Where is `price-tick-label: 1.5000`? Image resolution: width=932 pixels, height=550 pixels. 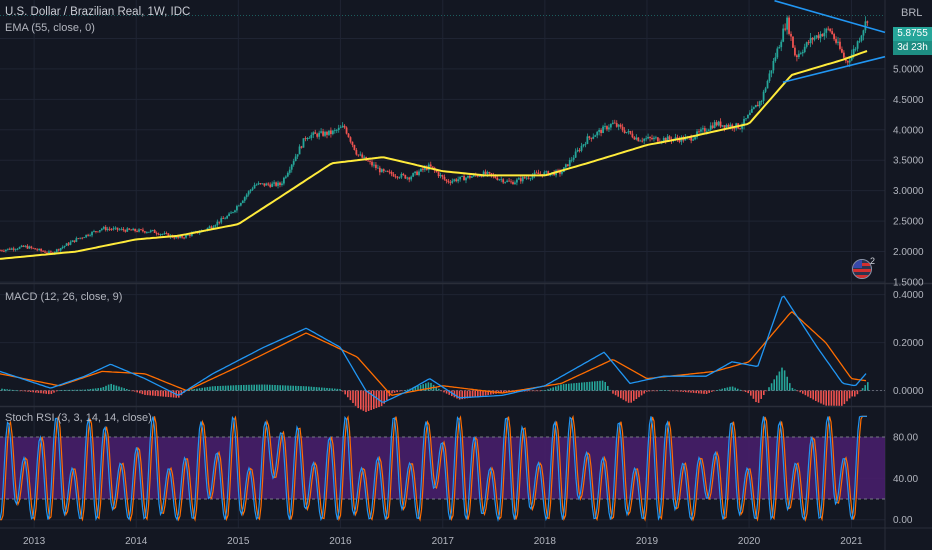
price-tick-label: 1.5000 is located at coordinates (908, 283).